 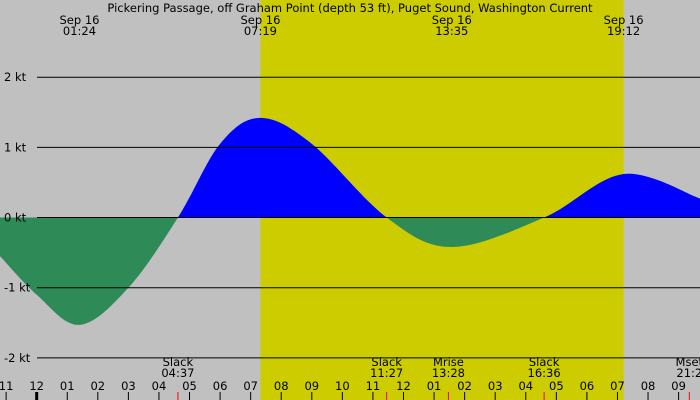 I want to click on event-time: 11:27, so click(x=386, y=373).